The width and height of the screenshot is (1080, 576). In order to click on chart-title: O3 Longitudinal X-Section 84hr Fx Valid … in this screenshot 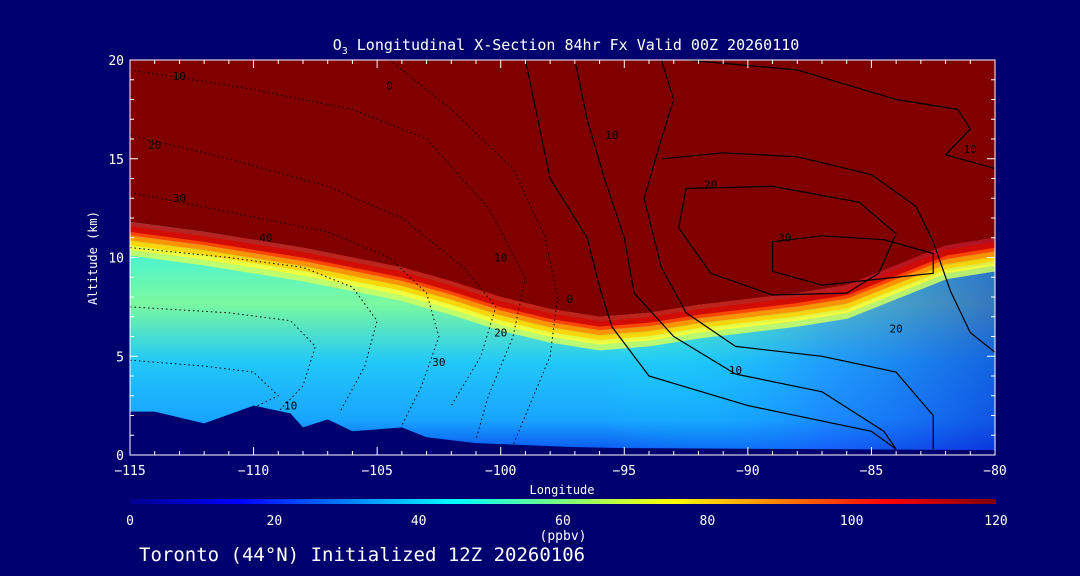, I will do `click(566, 46)`.